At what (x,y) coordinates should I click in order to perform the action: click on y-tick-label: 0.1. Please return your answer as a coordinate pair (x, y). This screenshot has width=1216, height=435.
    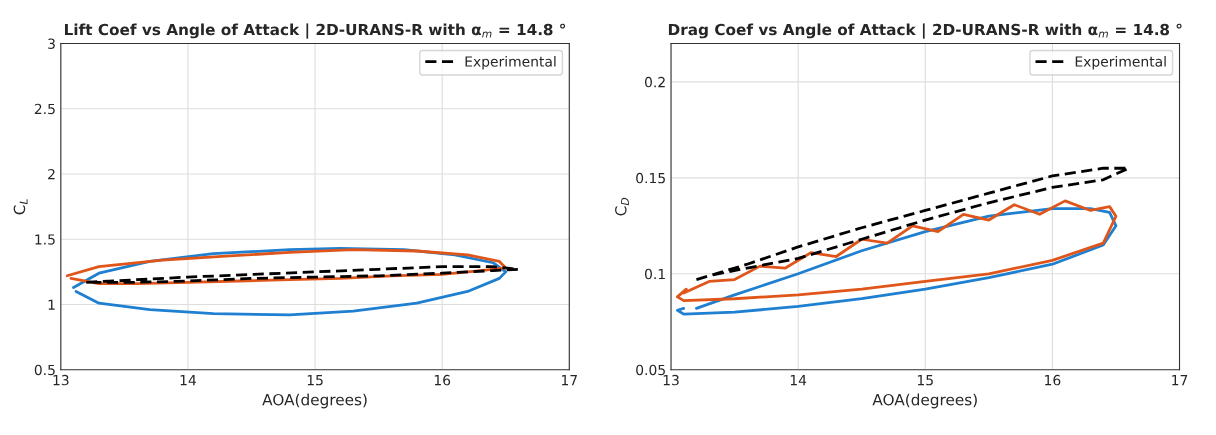
    Looking at the image, I should click on (654, 274).